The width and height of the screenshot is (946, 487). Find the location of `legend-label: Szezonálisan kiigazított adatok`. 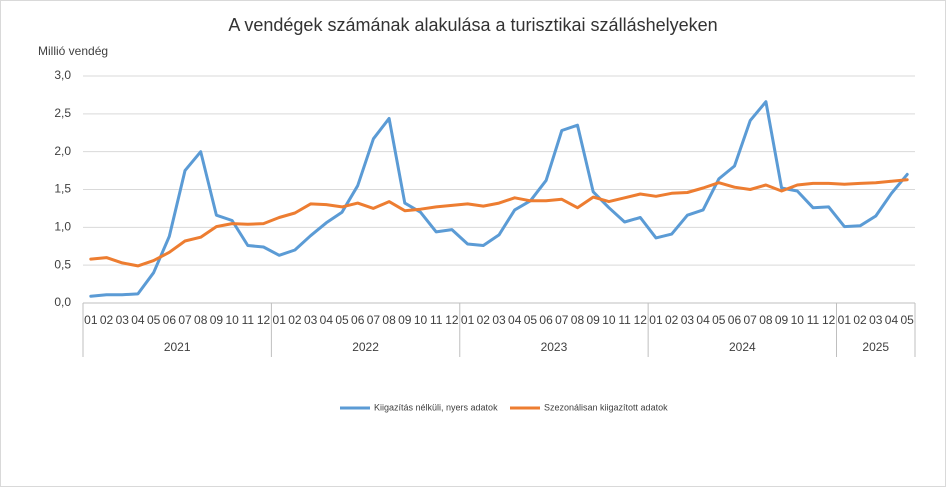

legend-label: Szezonálisan kiigazított adatok is located at coordinates (606, 407).